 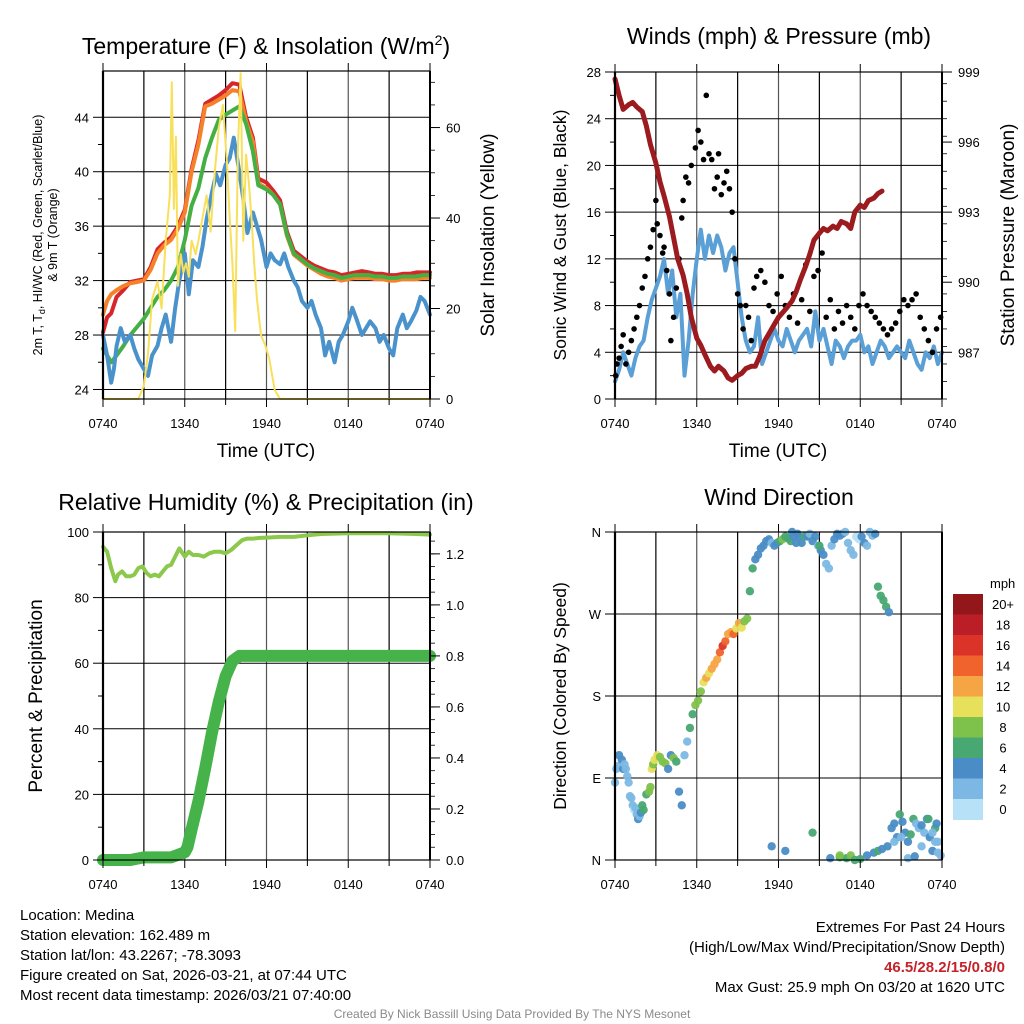 What do you see at coordinates (595, 614) in the screenshot?
I see `ytick-label: W` at bounding box center [595, 614].